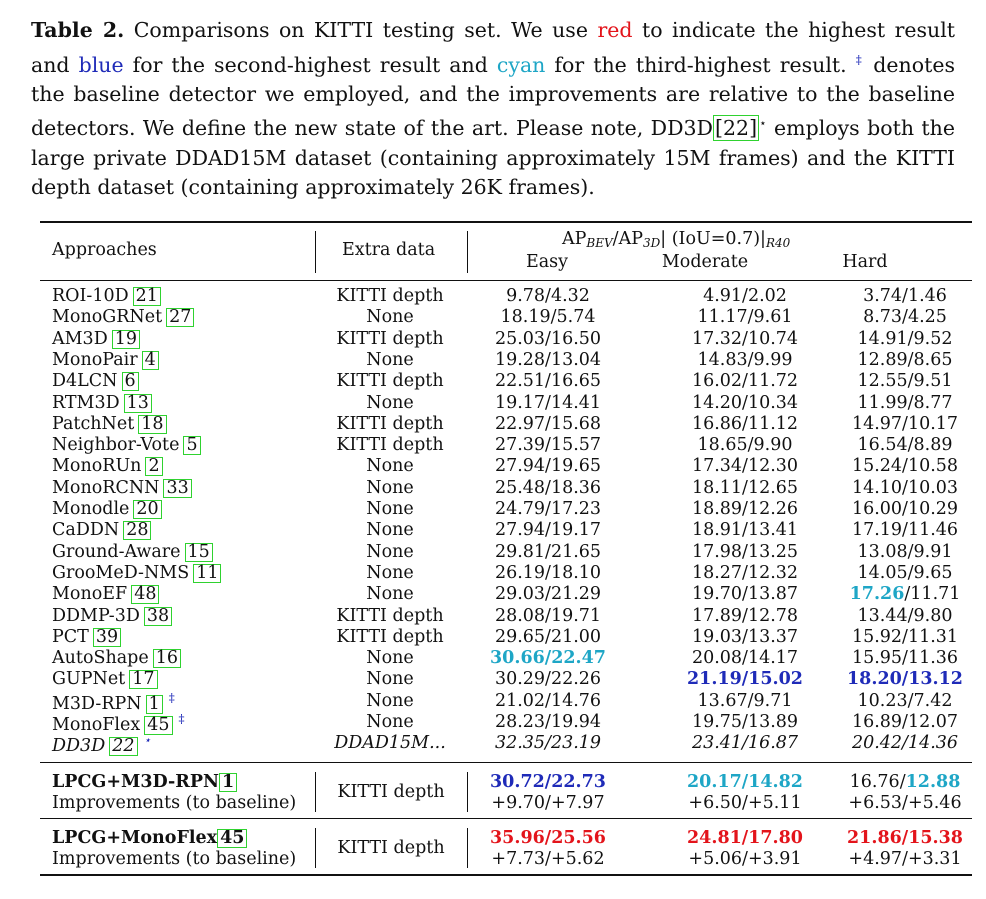  What do you see at coordinates (493, 47) in the screenshot?
I see `caption-text: to indicate the highest result and` at bounding box center [493, 47].